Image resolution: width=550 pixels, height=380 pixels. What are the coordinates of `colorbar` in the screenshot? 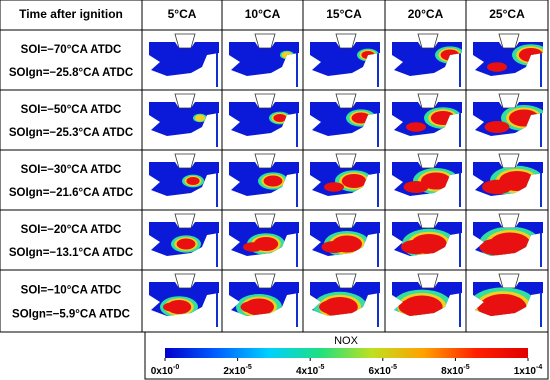 It's located at (346, 353).